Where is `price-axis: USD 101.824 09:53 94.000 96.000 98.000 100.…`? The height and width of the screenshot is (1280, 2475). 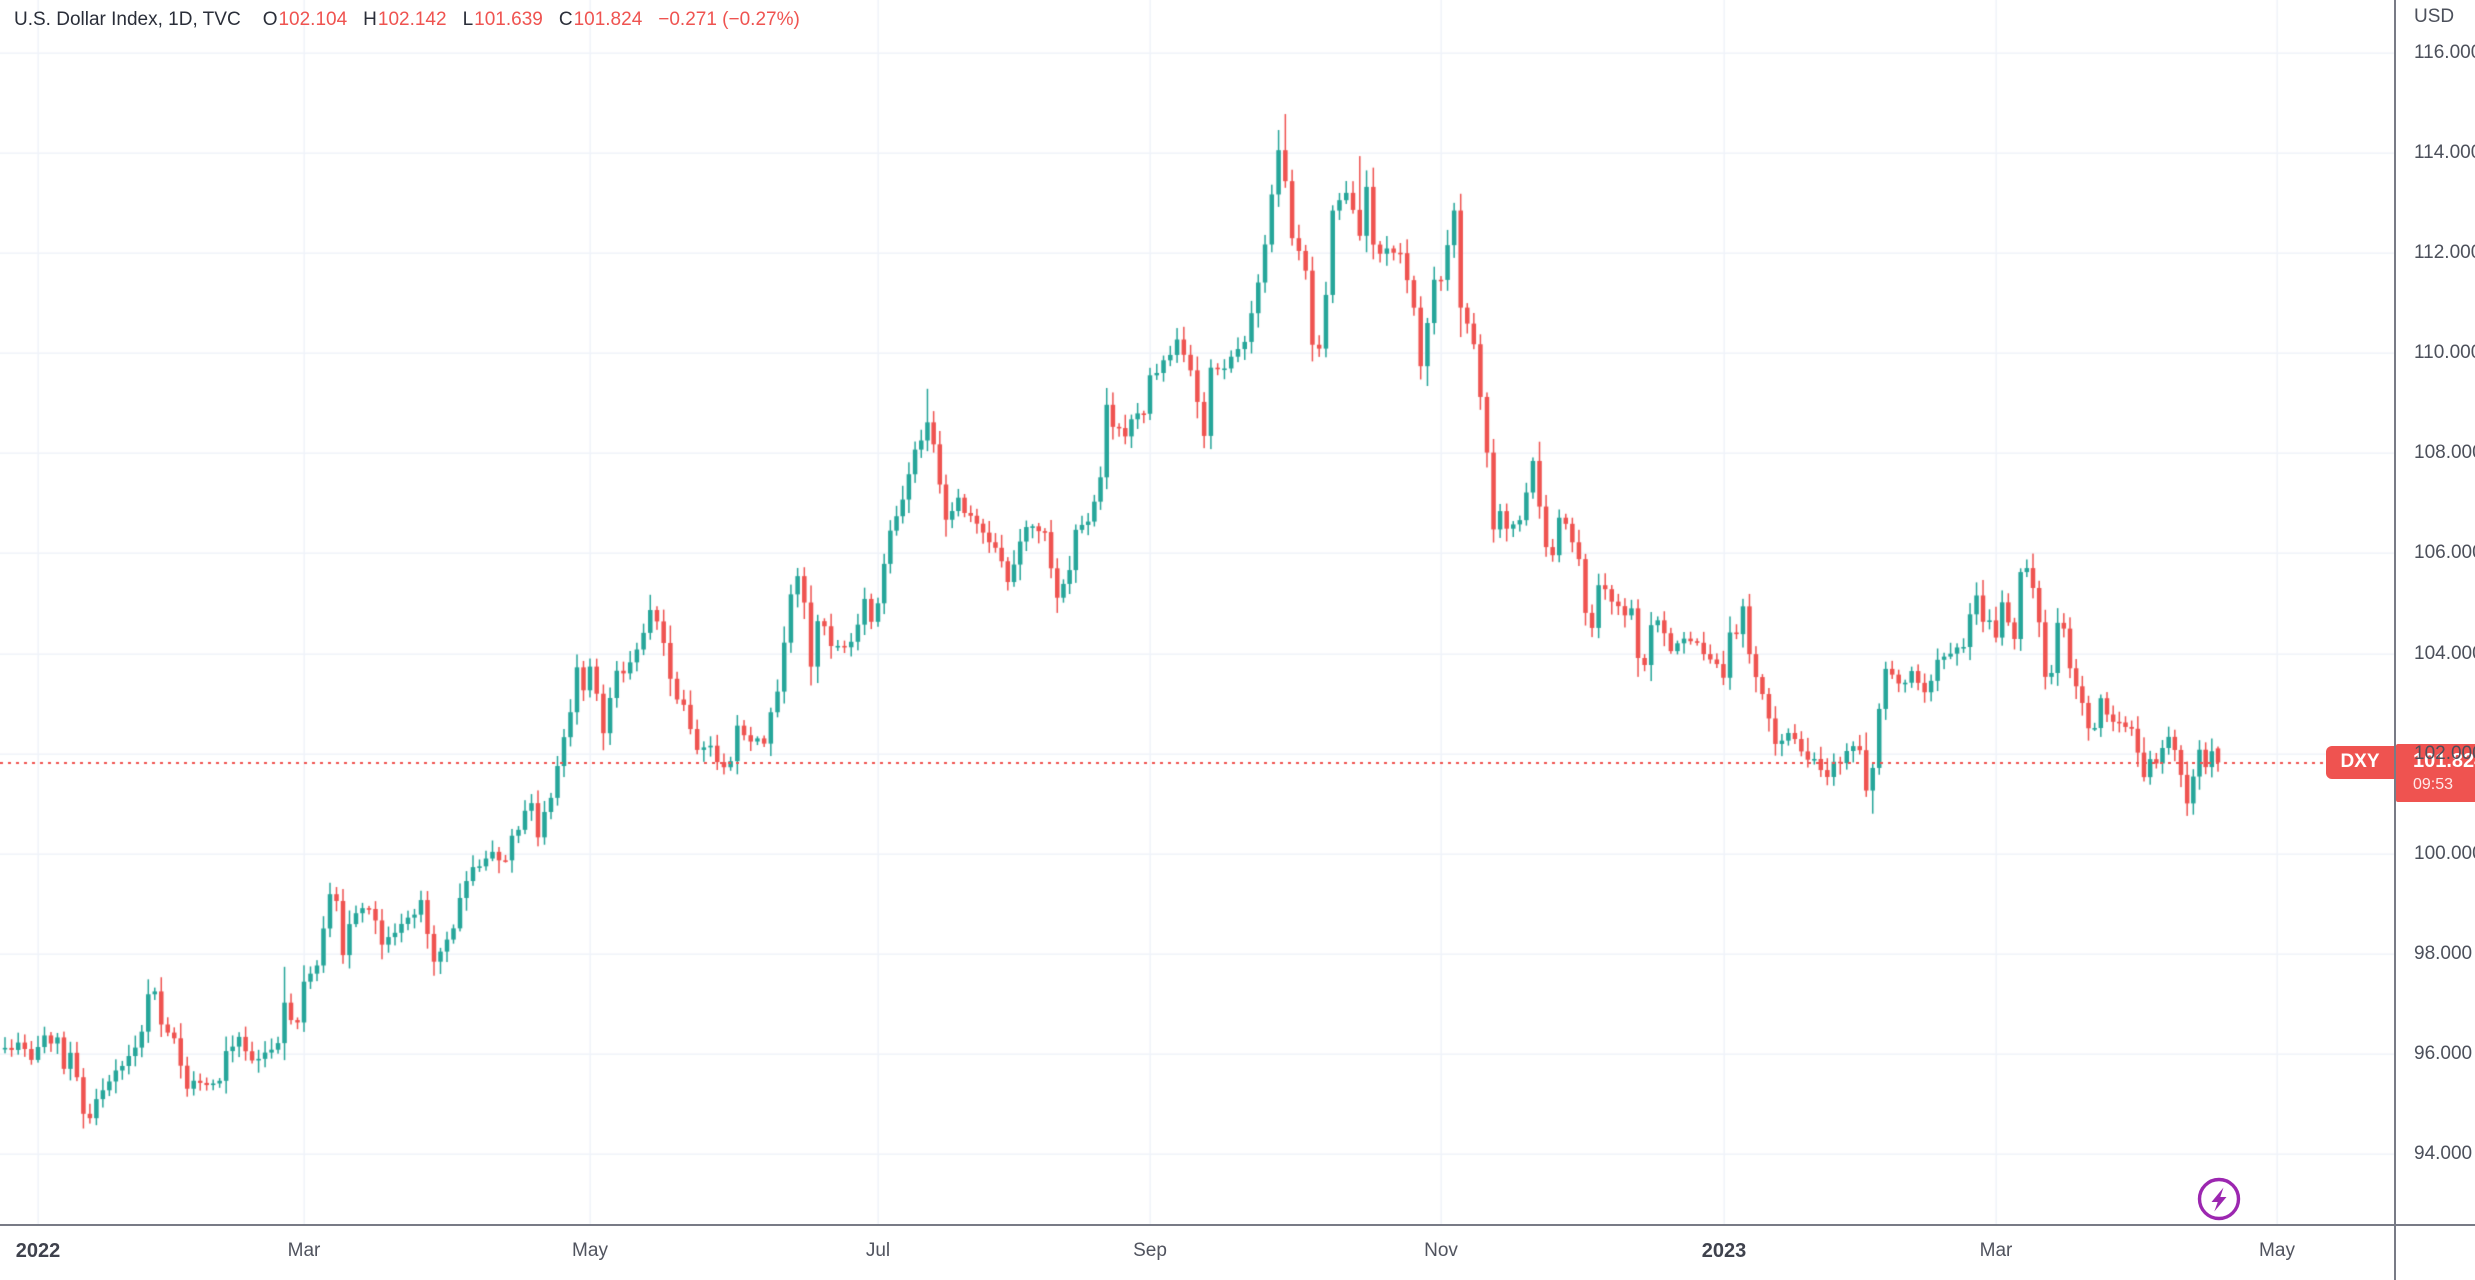 price-axis: USD 101.824 09:53 94.000 96.000 98.000 100.… is located at coordinates (2434, 640).